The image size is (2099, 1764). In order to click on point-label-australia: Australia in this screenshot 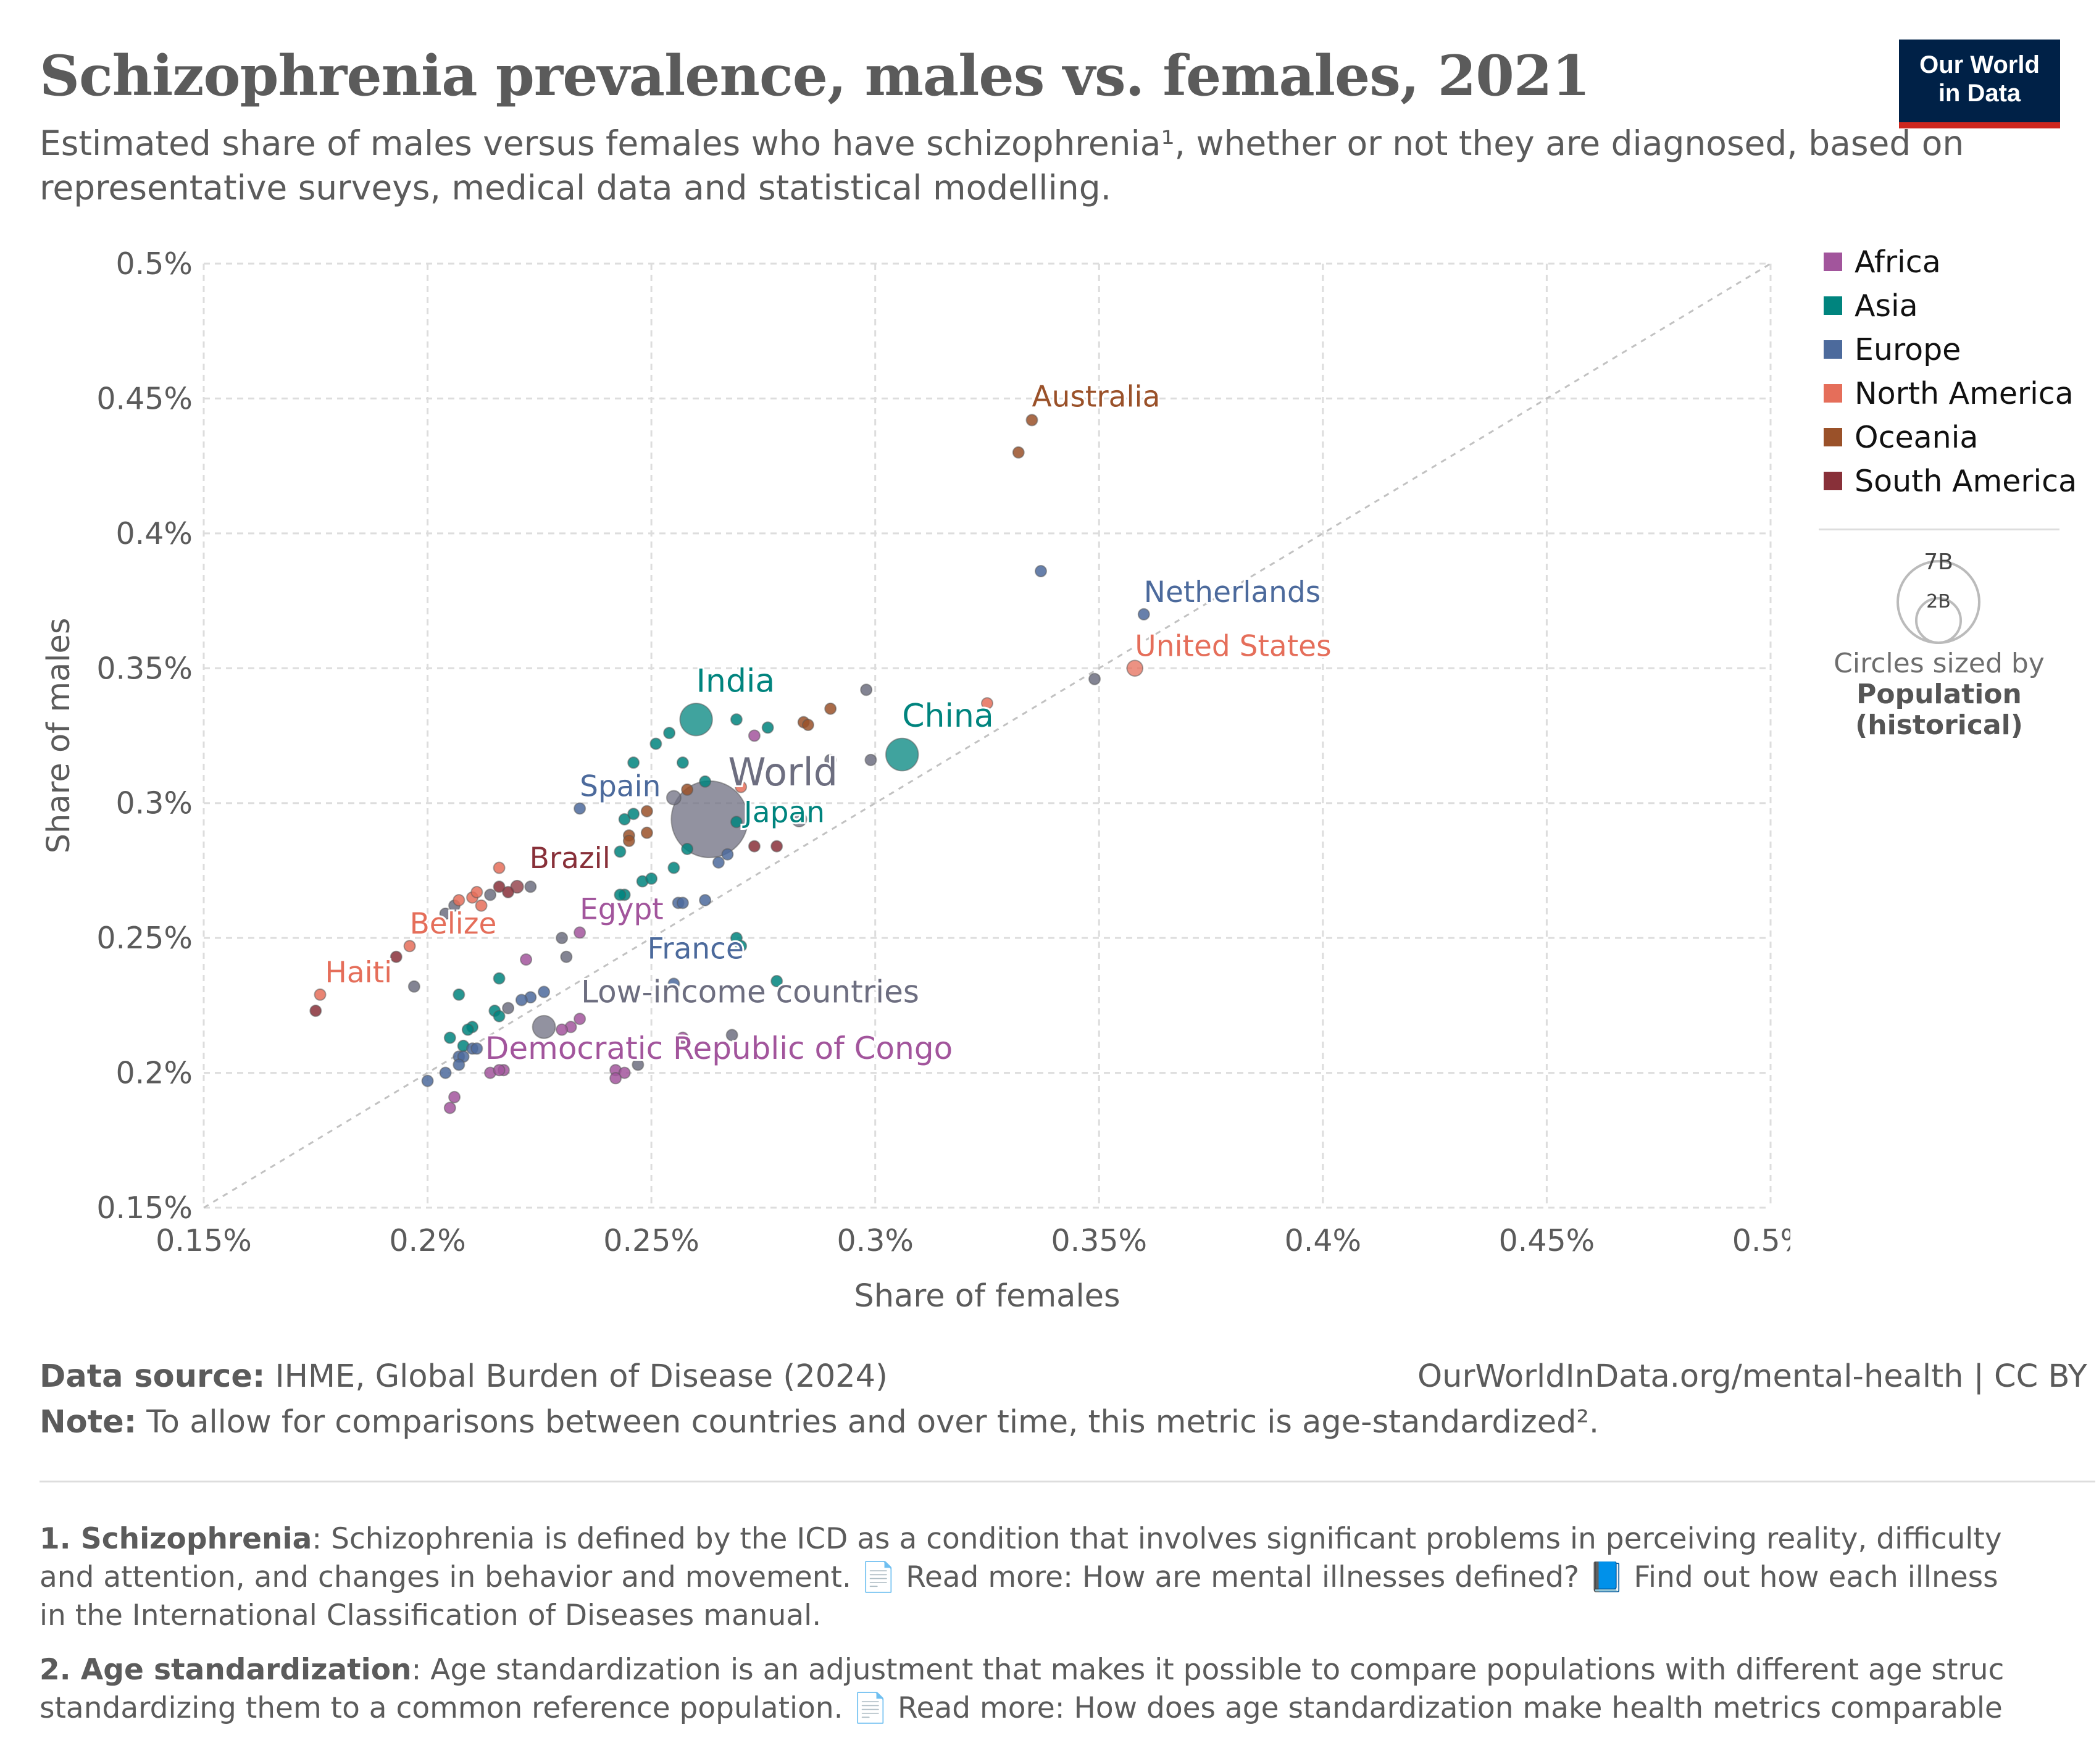, I will do `click(1096, 397)`.